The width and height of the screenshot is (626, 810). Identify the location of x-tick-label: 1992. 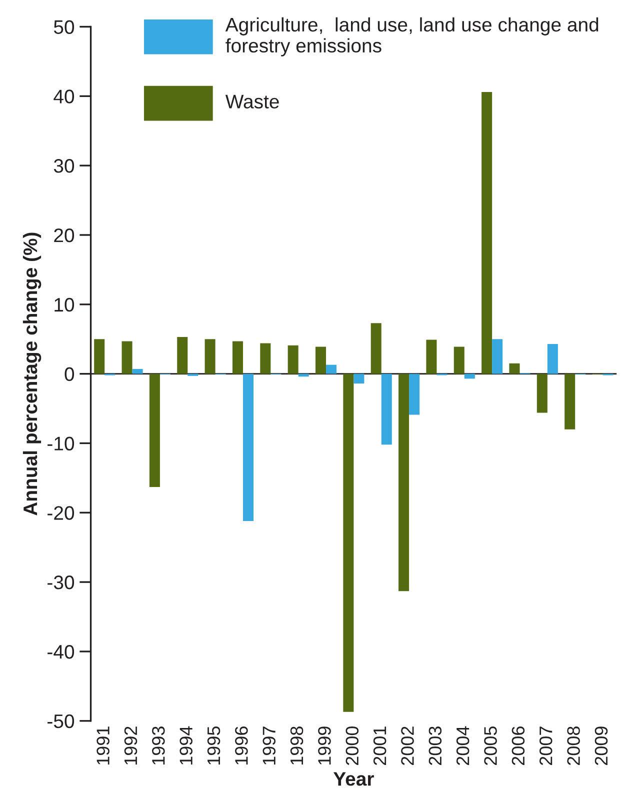
(131, 745).